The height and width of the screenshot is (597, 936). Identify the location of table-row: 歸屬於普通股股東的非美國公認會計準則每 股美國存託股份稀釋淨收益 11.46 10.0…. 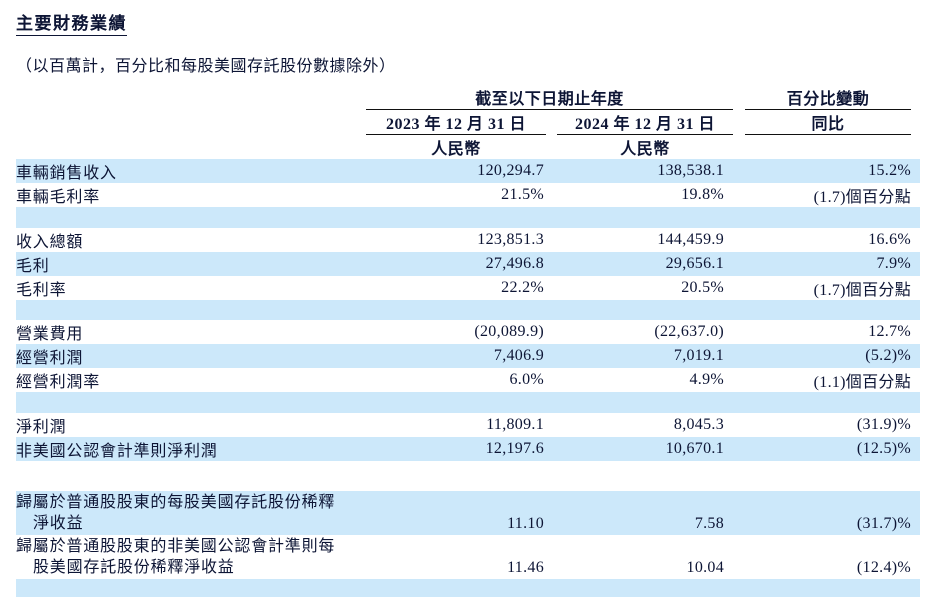
(468, 557).